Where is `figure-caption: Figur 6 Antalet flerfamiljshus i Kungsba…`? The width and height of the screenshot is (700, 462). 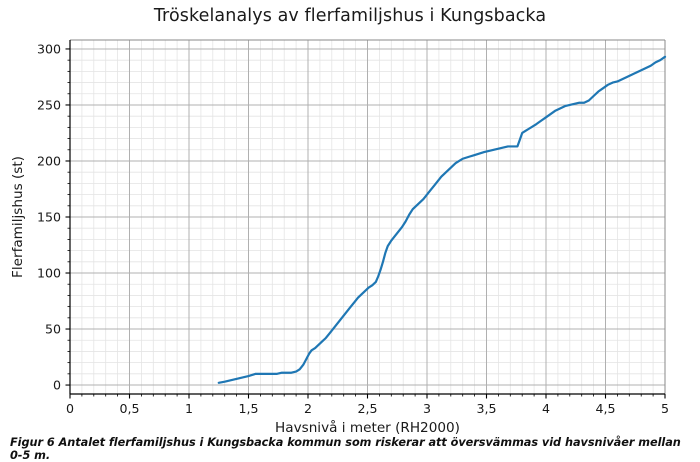
figure-caption: Figur 6 Antalet flerfamiljshus i Kungsba… is located at coordinates (345, 449).